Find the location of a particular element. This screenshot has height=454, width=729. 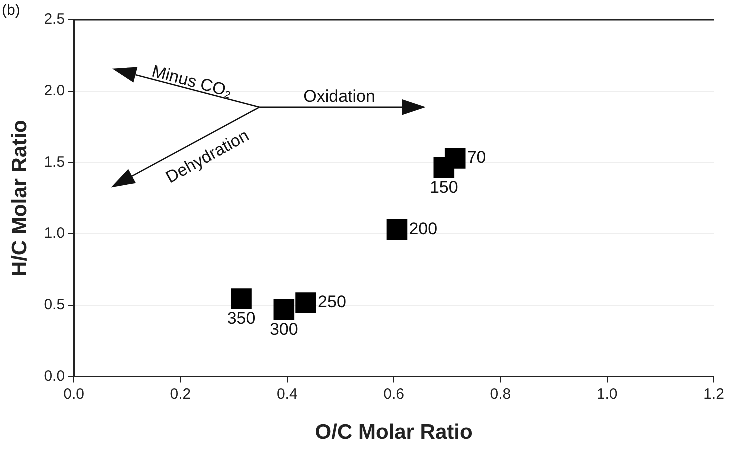

annotation: Oxidation is located at coordinates (340, 96).